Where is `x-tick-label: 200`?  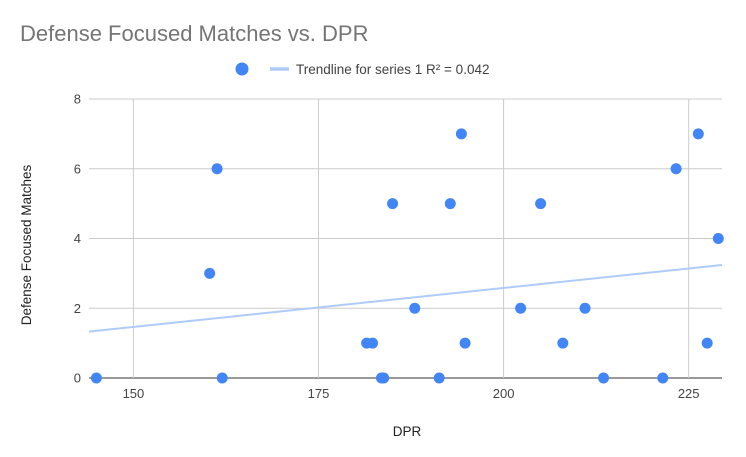
x-tick-label: 200 is located at coordinates (504, 393).